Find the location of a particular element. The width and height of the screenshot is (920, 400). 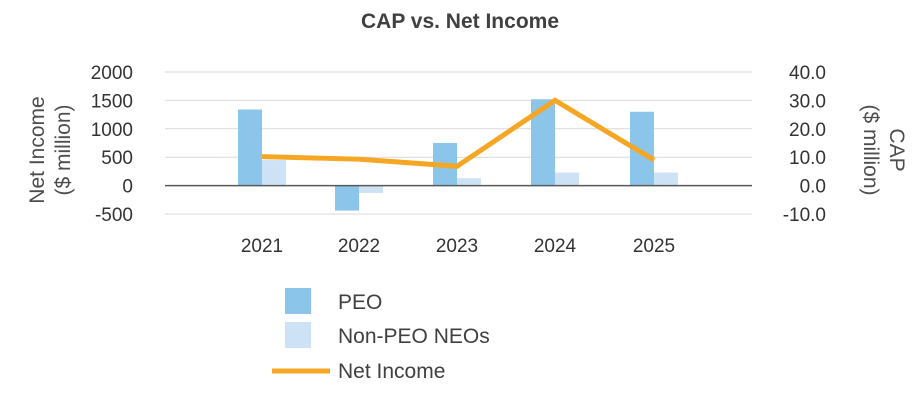

x-axis-ticks: 2021 2022 2023 2024 2025 is located at coordinates (458, 246).